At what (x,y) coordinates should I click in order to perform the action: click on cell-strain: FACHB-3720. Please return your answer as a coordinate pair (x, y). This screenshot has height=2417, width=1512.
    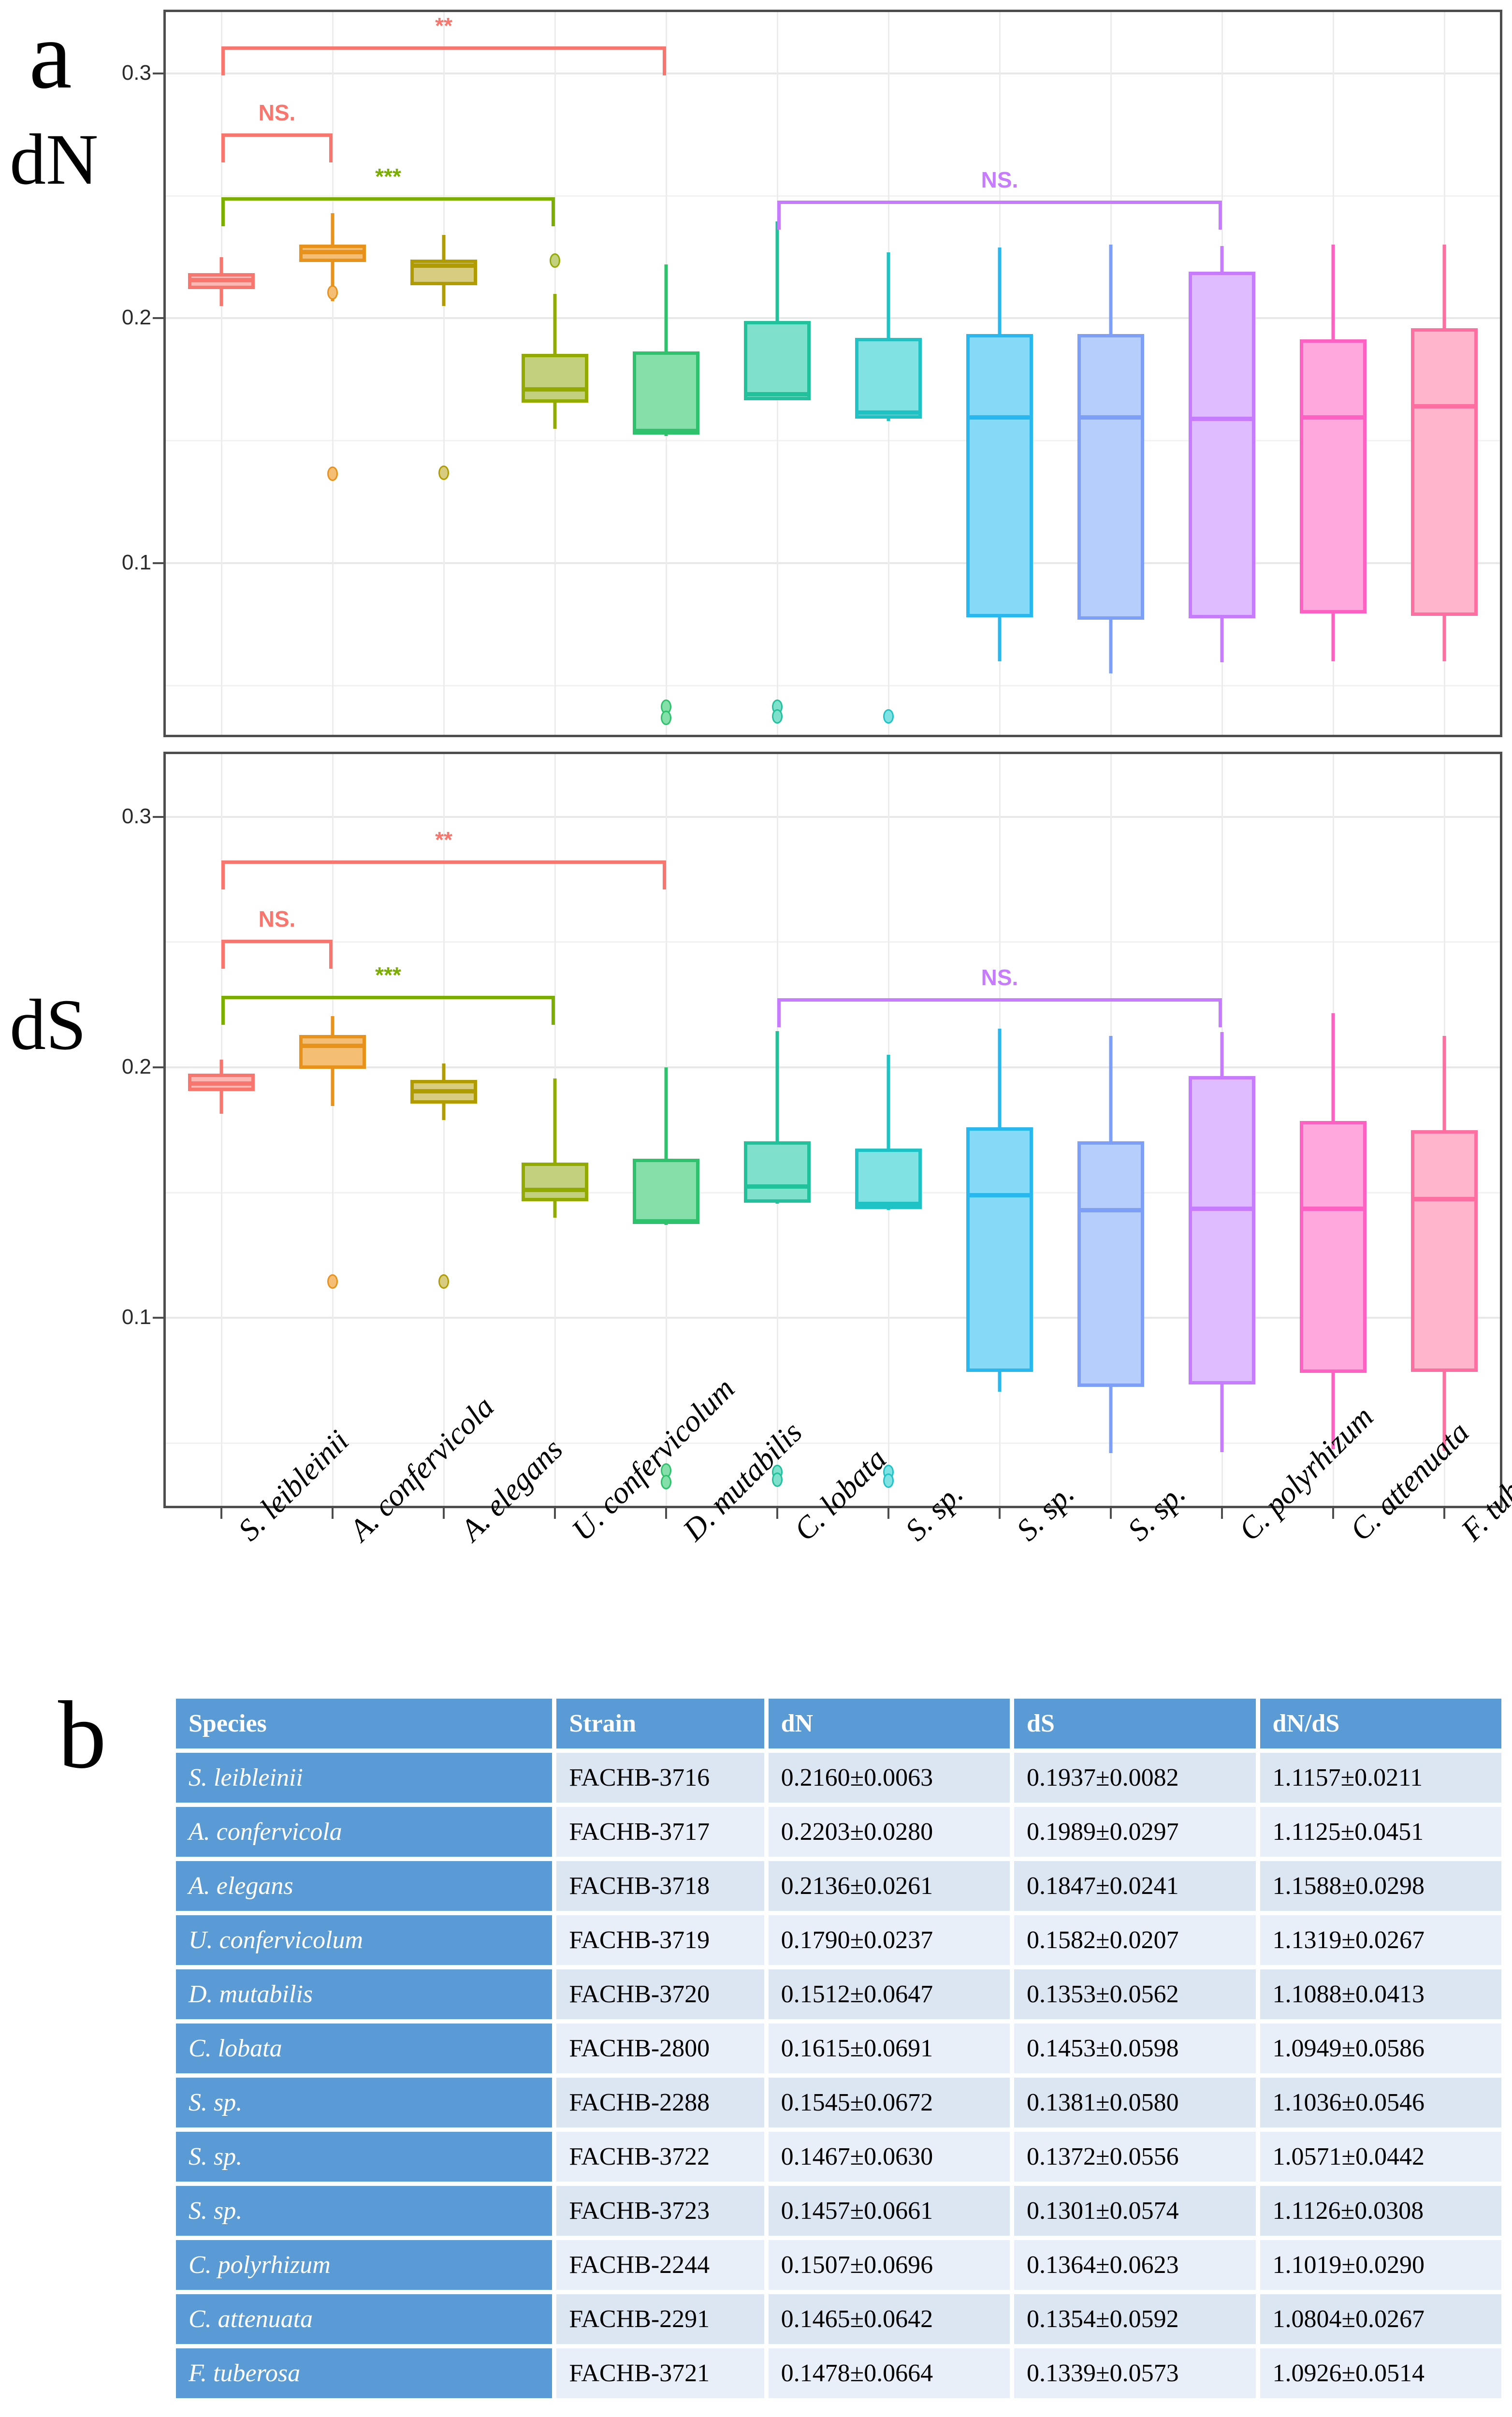
    Looking at the image, I should click on (660, 1994).